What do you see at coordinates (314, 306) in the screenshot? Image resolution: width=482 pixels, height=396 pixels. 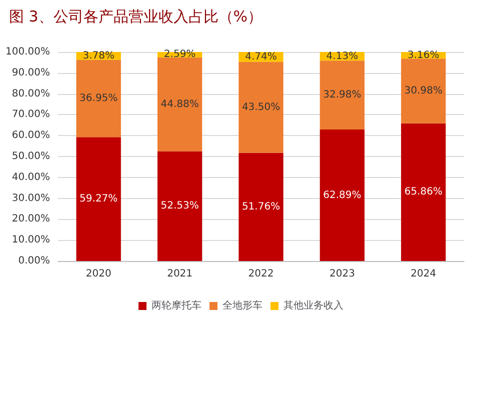 I see `legend-label: 其他业务收入` at bounding box center [314, 306].